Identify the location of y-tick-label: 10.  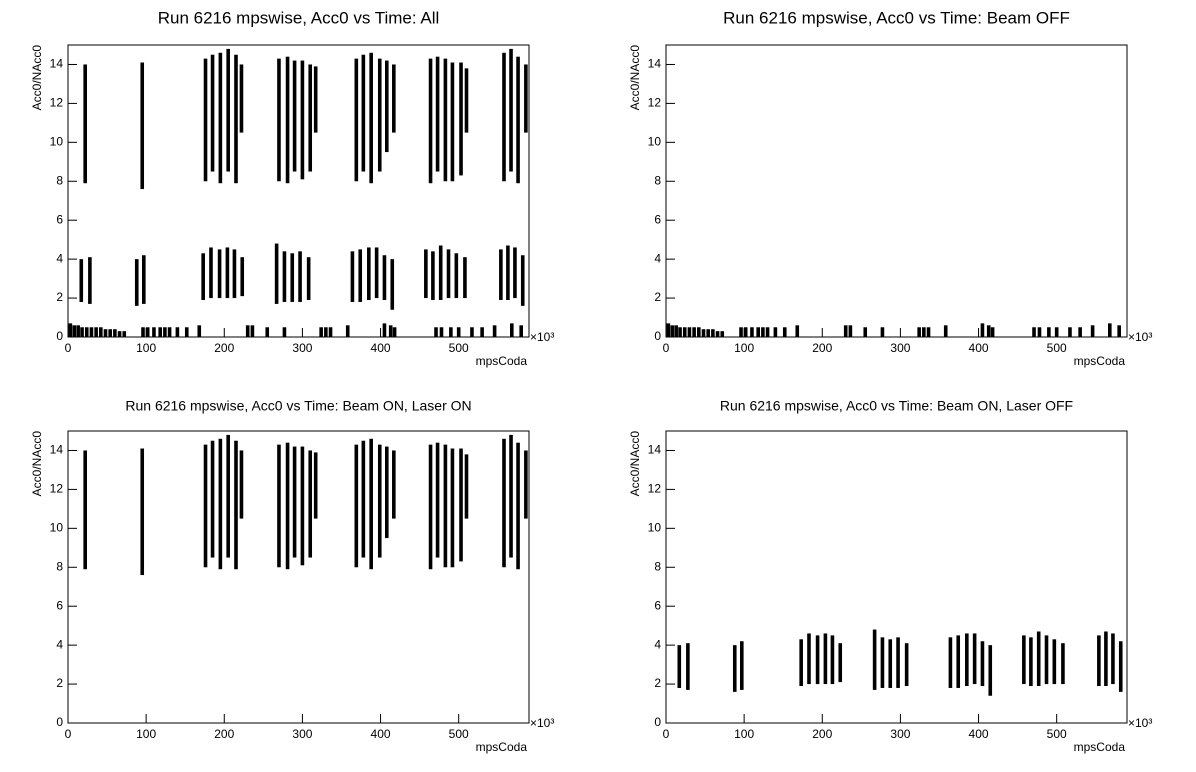
(655, 142).